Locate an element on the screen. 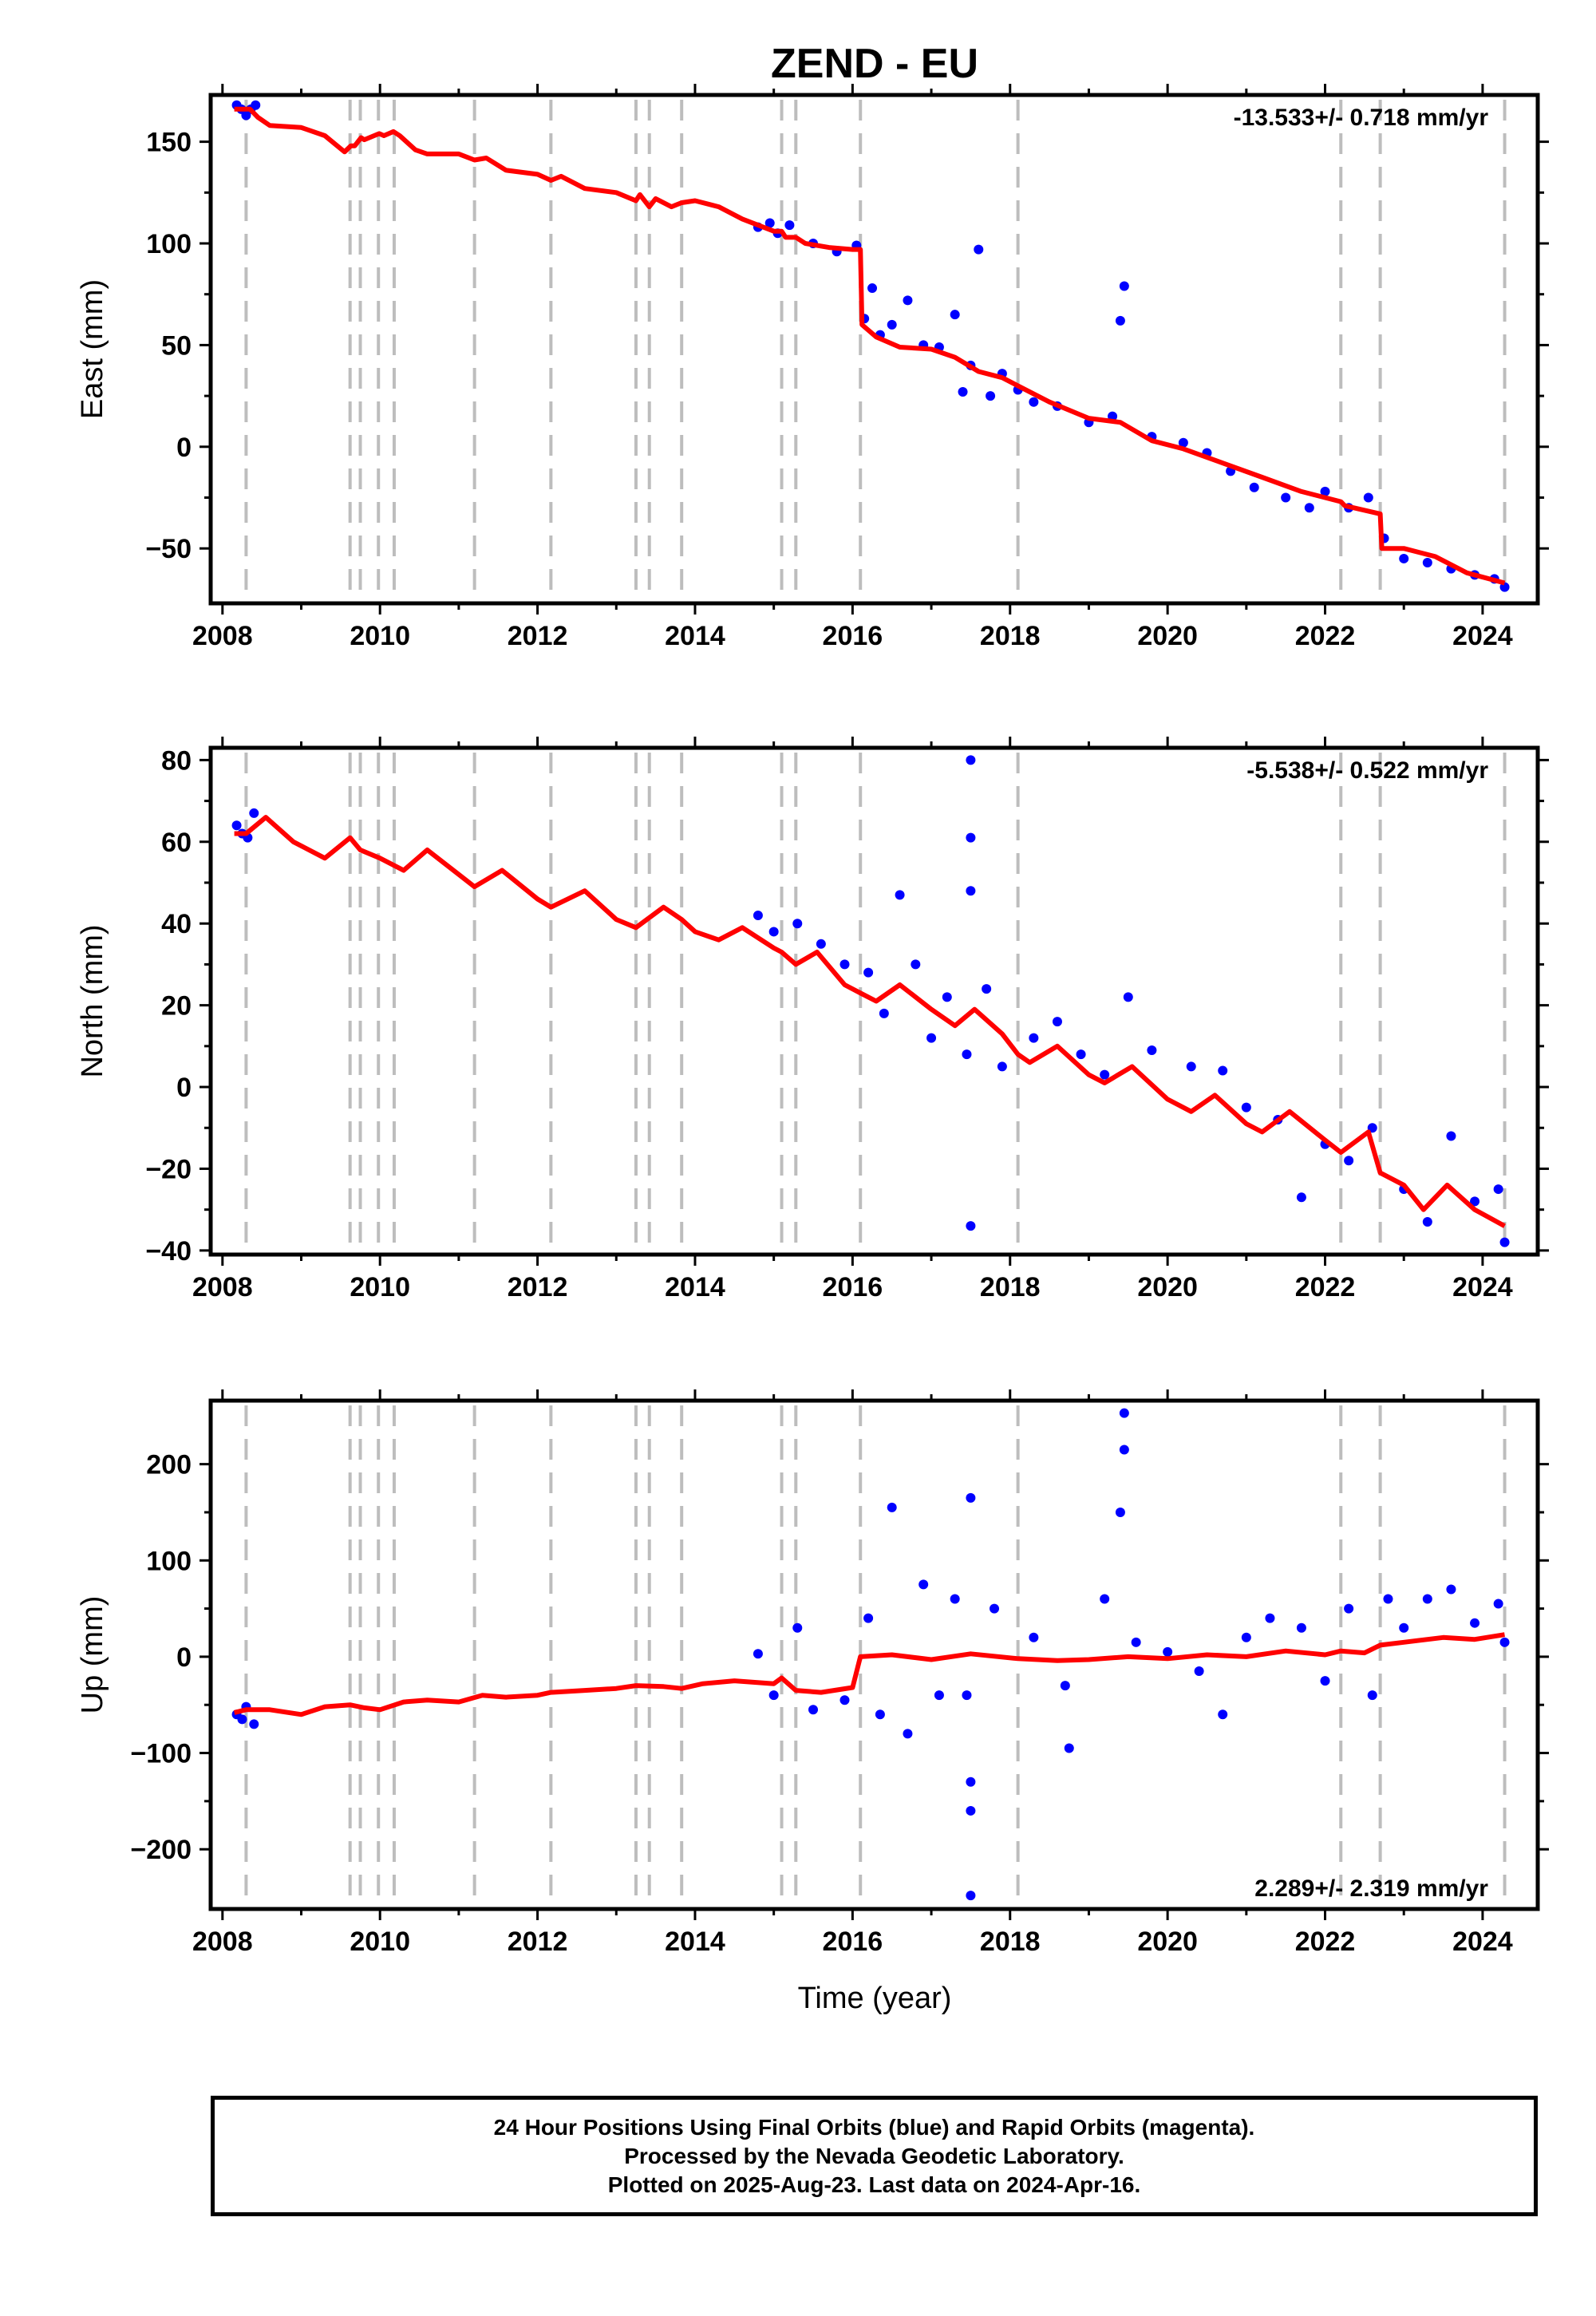 The width and height of the screenshot is (1596, 2316). chart-title: ZEND - EU is located at coordinates (874, 64).